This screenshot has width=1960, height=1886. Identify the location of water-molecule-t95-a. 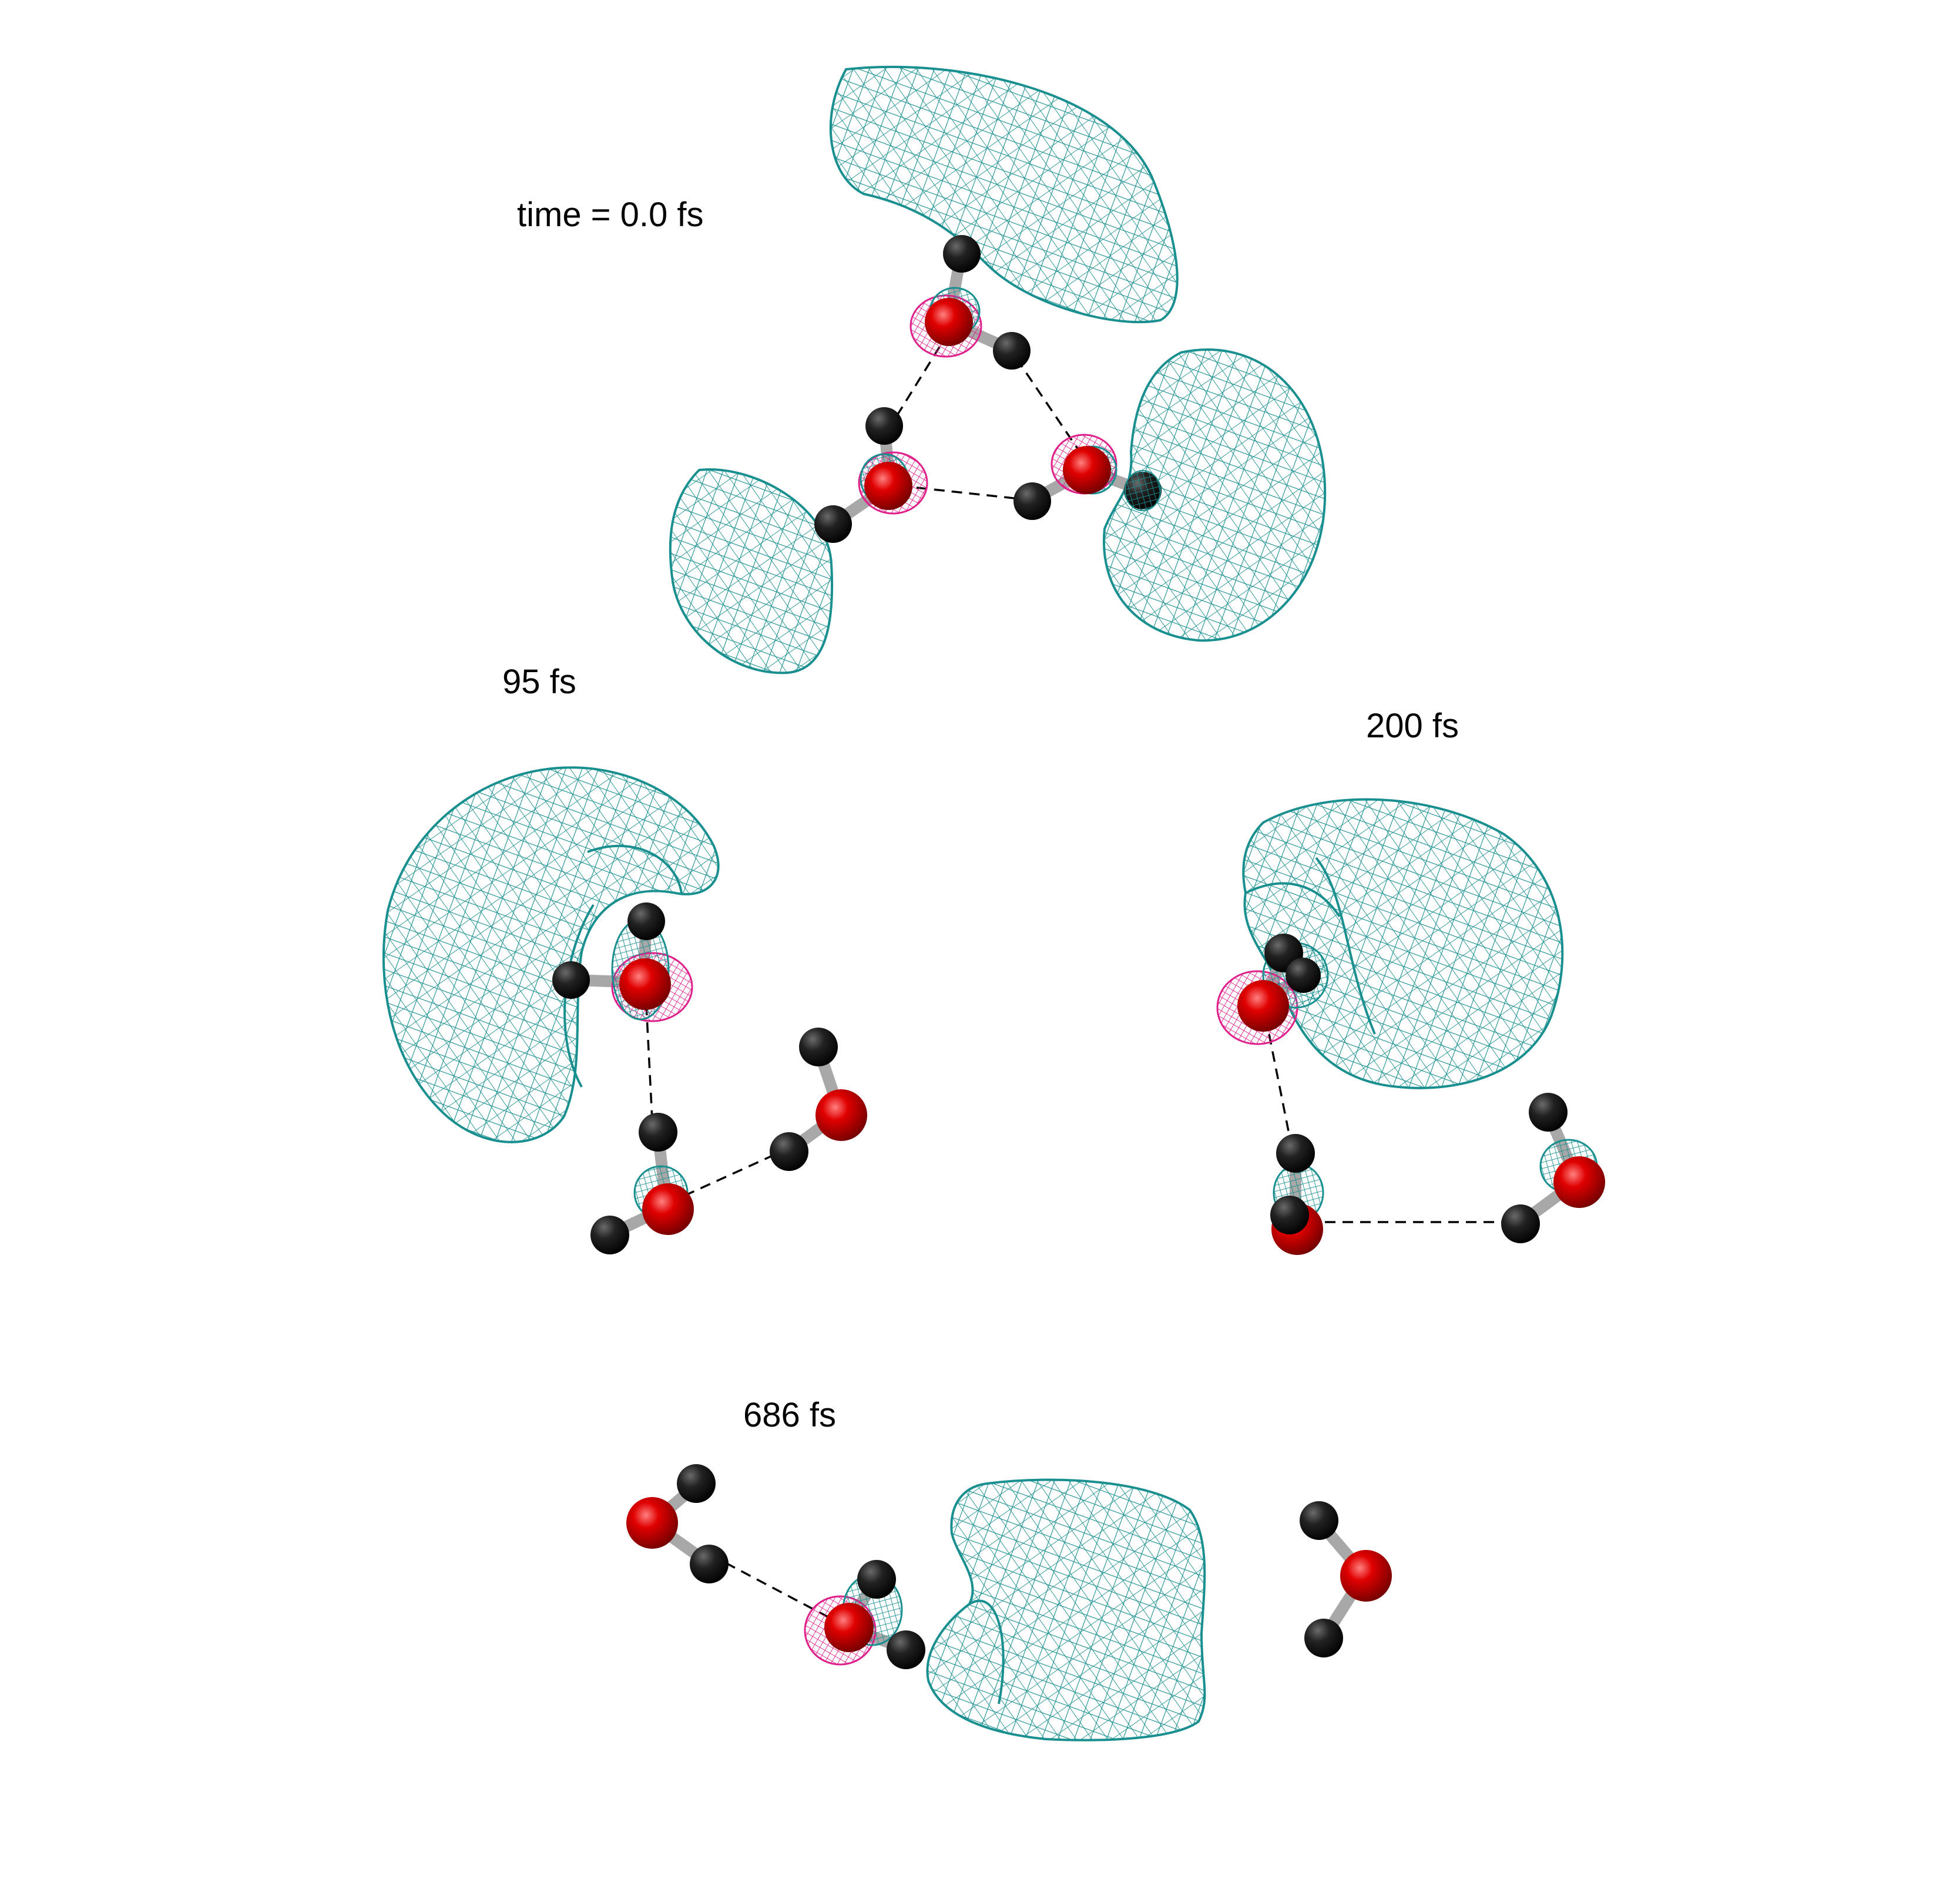
(622, 962).